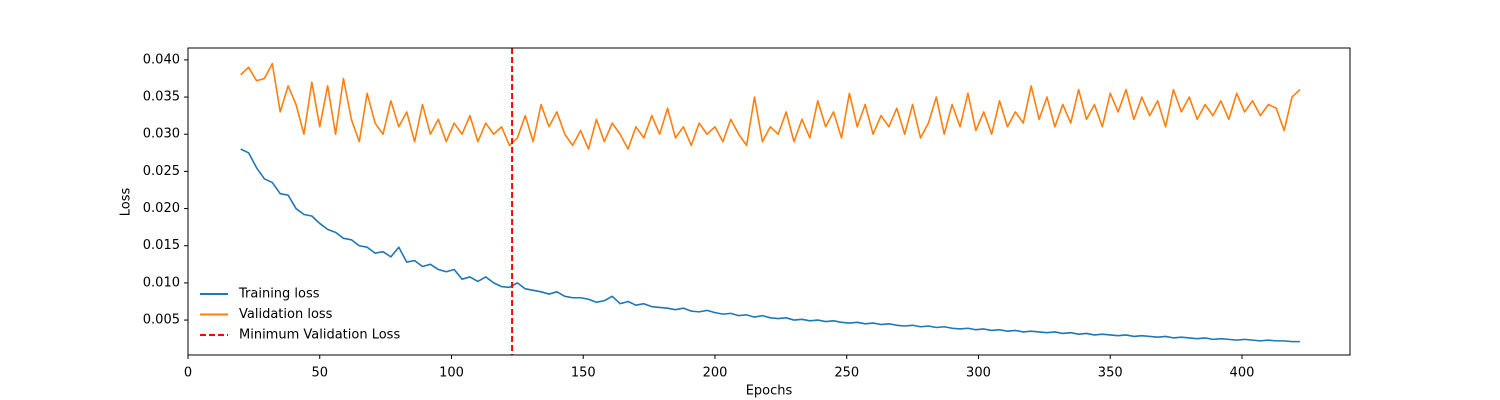 The width and height of the screenshot is (1500, 400). What do you see at coordinates (286, 314) in the screenshot?
I see `legend-label: Validation loss` at bounding box center [286, 314].